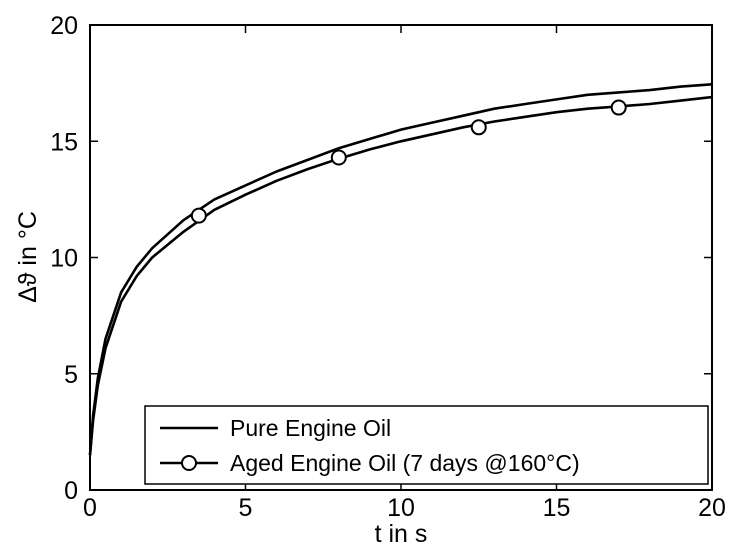 This screenshot has height=547, width=733. I want to click on x-tick-label: 20, so click(712, 508).